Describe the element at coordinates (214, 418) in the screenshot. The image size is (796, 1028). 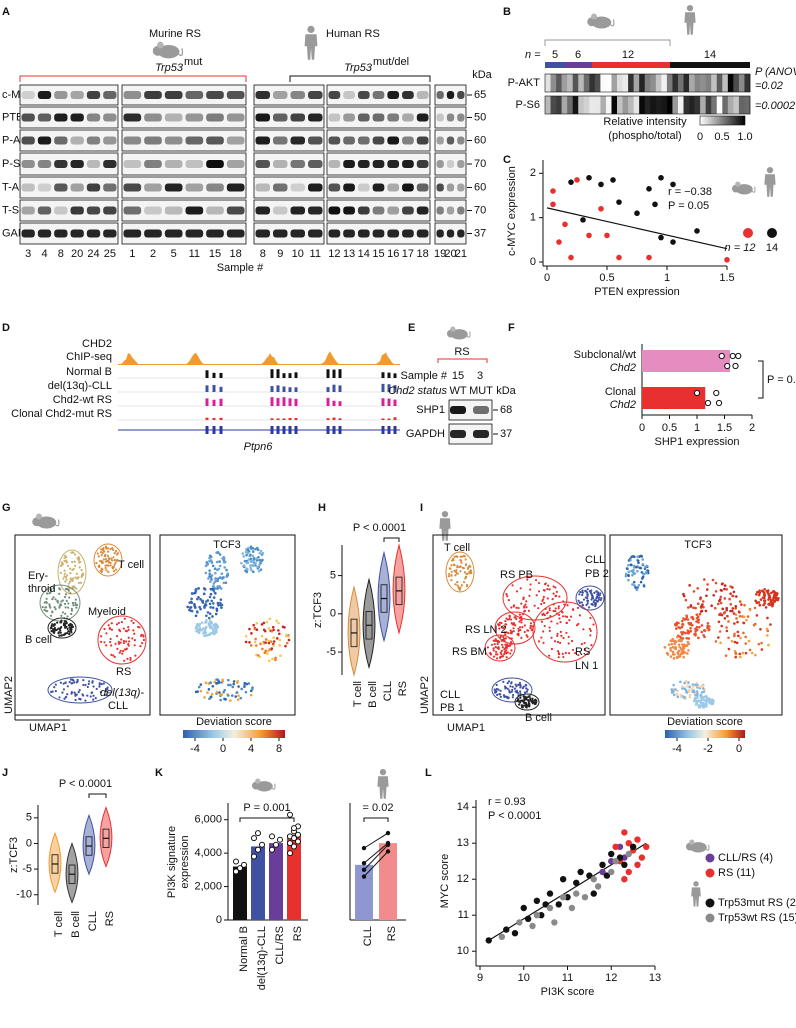
I see `coverage` at that location.